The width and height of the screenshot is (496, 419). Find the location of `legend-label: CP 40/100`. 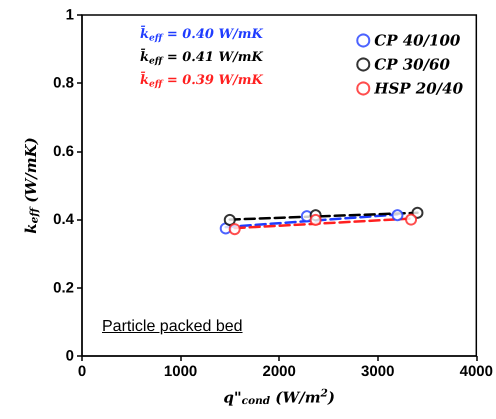

legend-label: CP 40/100 is located at coordinates (417, 41).